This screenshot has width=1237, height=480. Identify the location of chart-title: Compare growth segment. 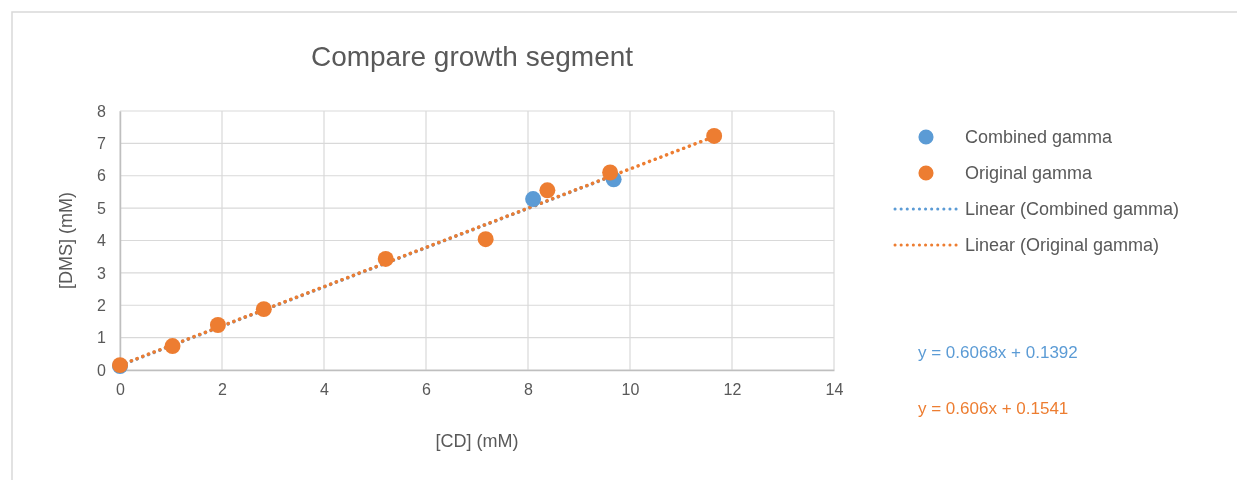
(472, 56).